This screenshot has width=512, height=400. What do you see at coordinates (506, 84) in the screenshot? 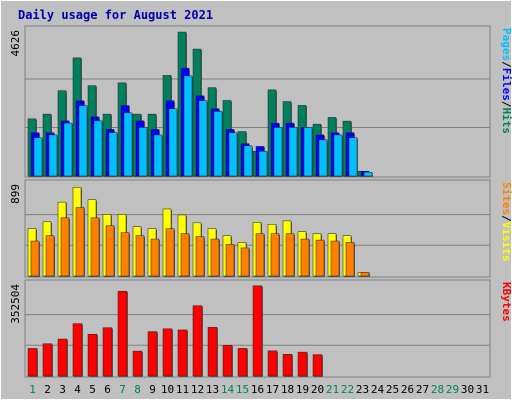
I see `legend-part: Files` at bounding box center [506, 84].